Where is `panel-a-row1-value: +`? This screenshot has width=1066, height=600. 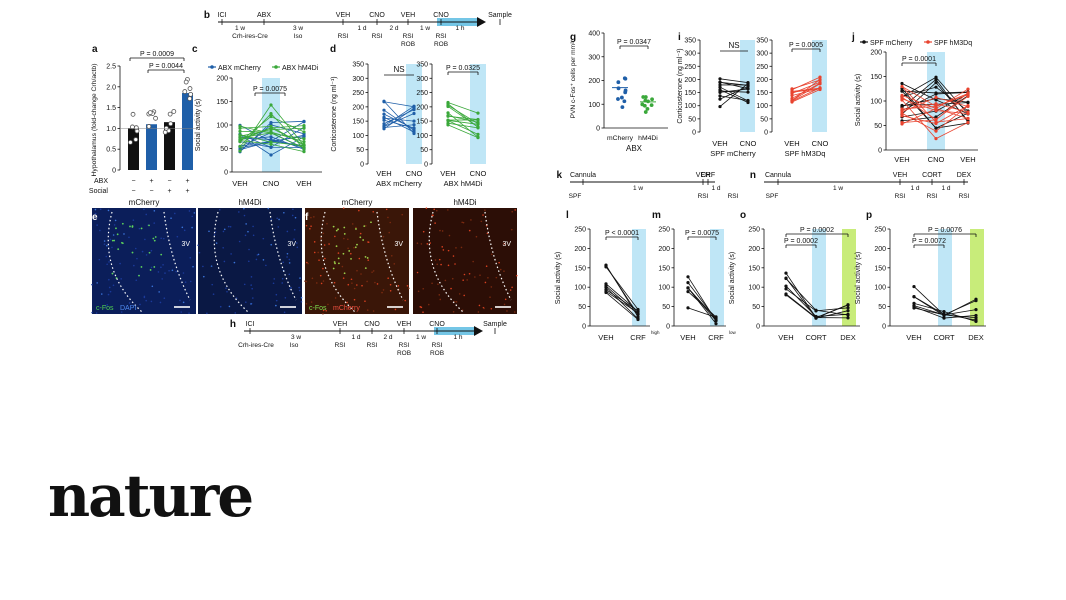
panel-a-row1-value: + is located at coordinates (151, 181).